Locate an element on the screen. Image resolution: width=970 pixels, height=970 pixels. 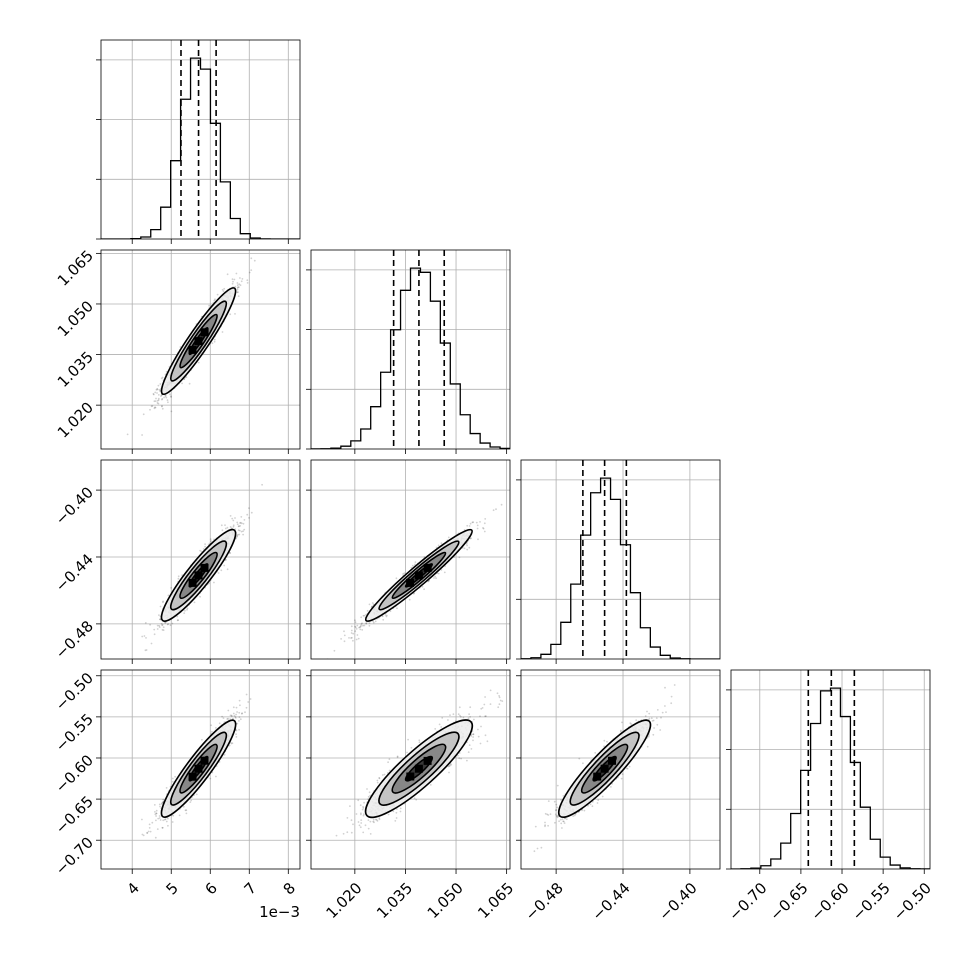
panel-3-0: −0.70−0.65−0.60−0.55−0.504 5 6 7 8 is located at coordinates (176, 784).